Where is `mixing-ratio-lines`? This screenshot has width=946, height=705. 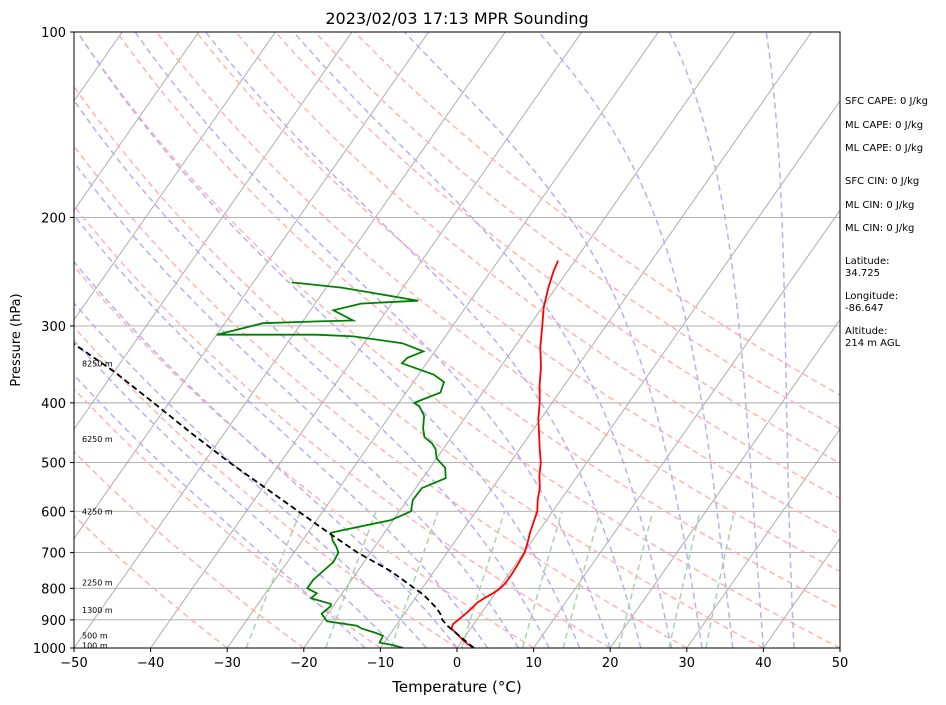
mixing-ratio-lines is located at coordinates (490, 579).